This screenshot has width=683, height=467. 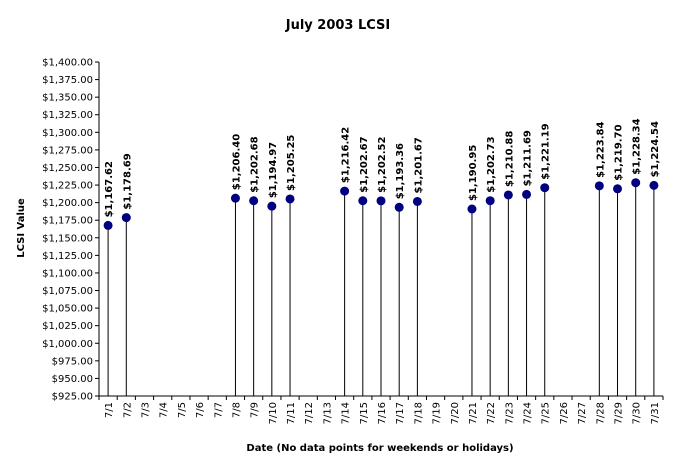 I want to click on y-tick-label: $1,200.00, so click(x=67, y=203).